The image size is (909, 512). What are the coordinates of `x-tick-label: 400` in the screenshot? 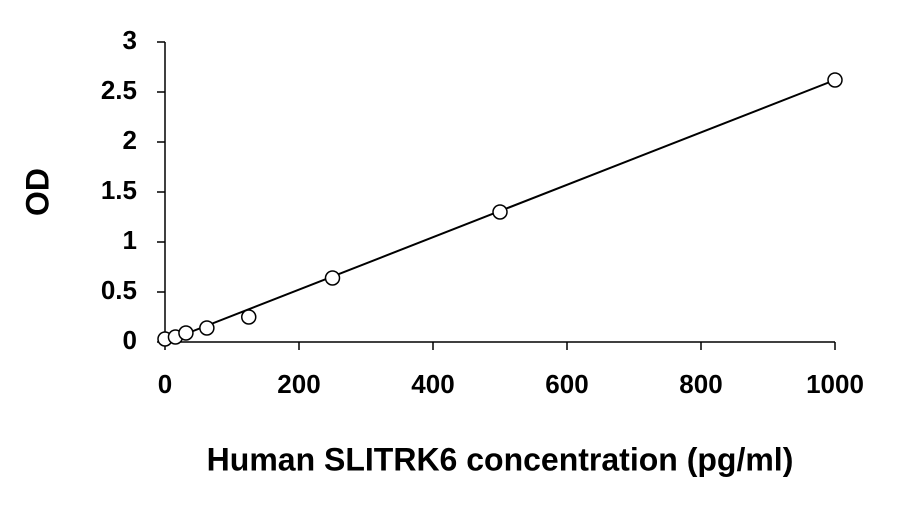 It's located at (432, 384).